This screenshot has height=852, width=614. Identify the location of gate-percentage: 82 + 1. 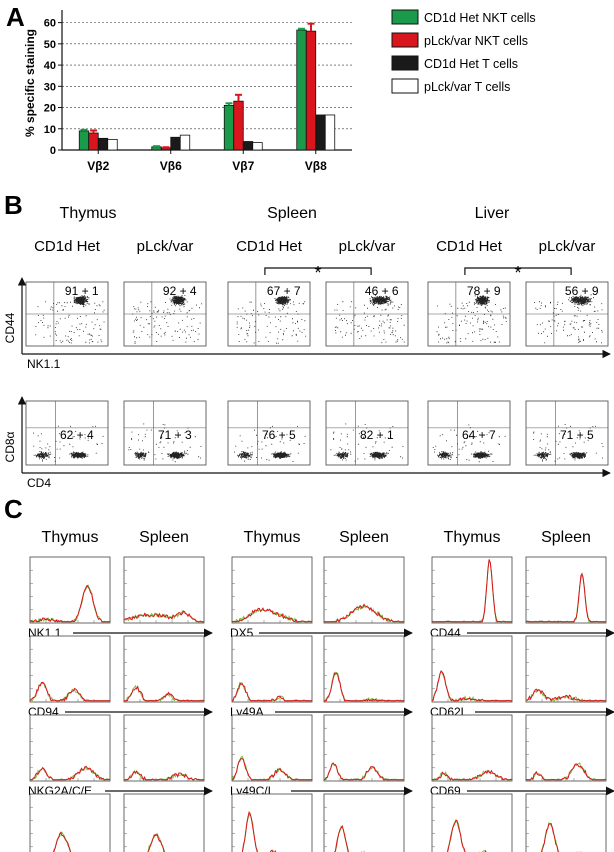
(377, 435).